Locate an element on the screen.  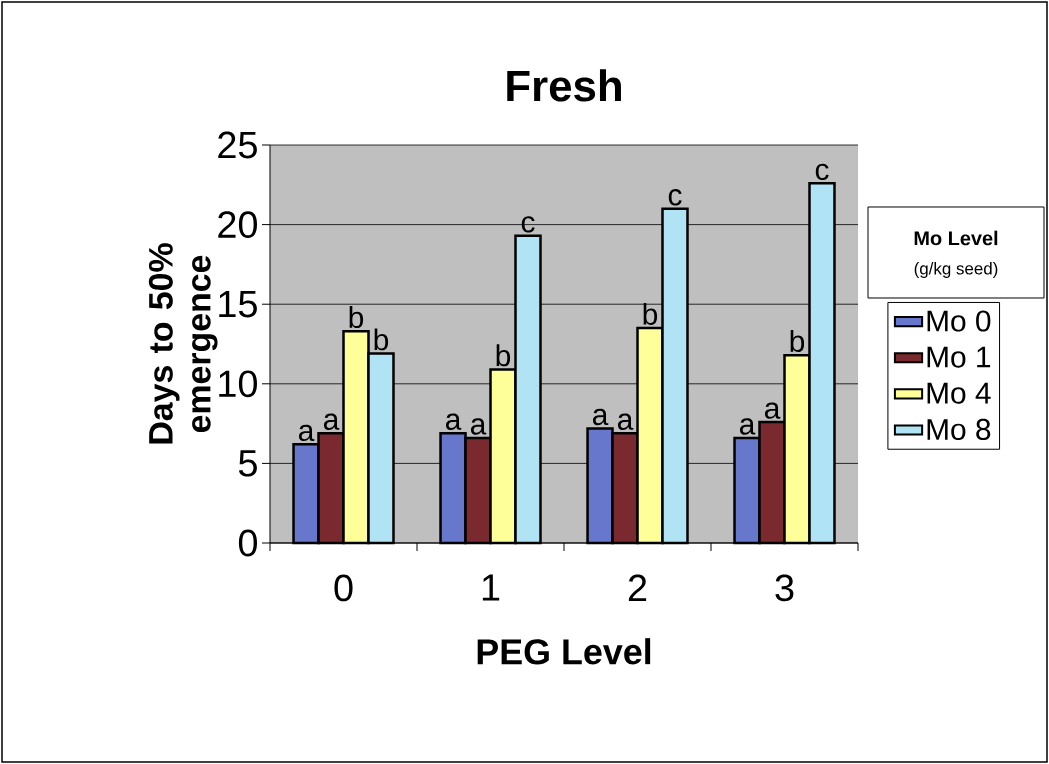
x-axis-title: PEG Level is located at coordinates (564, 651).